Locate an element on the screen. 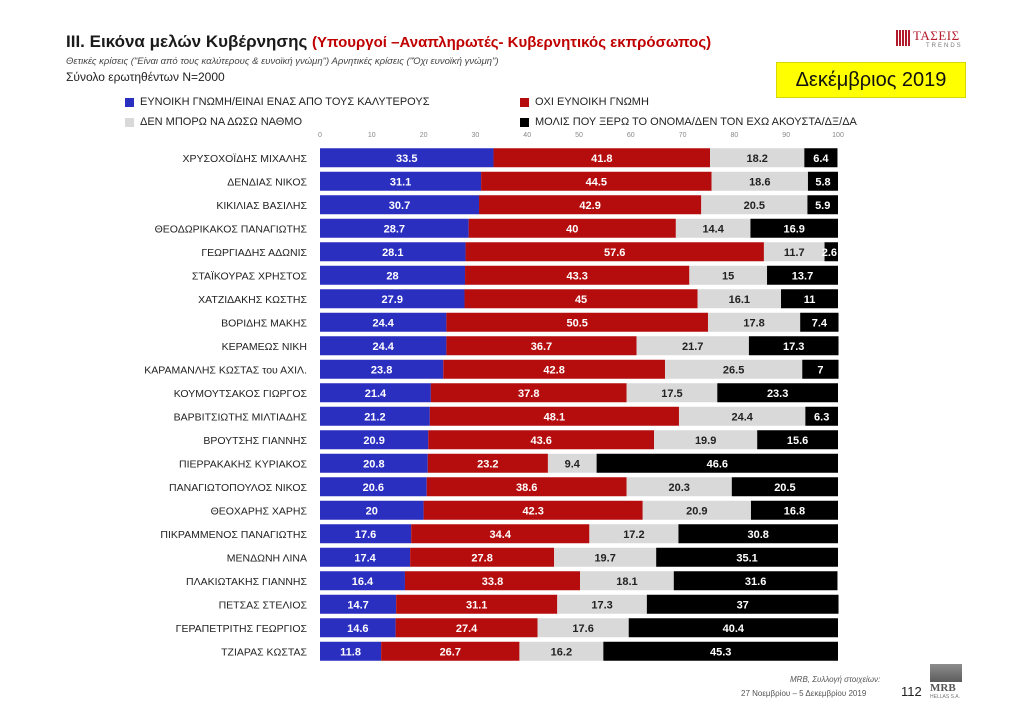 This screenshot has width=1024, height=721. data-label: 17.4 is located at coordinates (365, 558).